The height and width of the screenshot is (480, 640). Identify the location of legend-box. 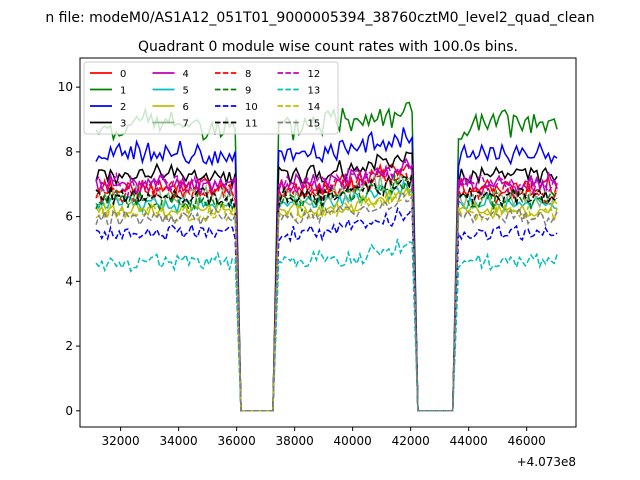
(211, 98).